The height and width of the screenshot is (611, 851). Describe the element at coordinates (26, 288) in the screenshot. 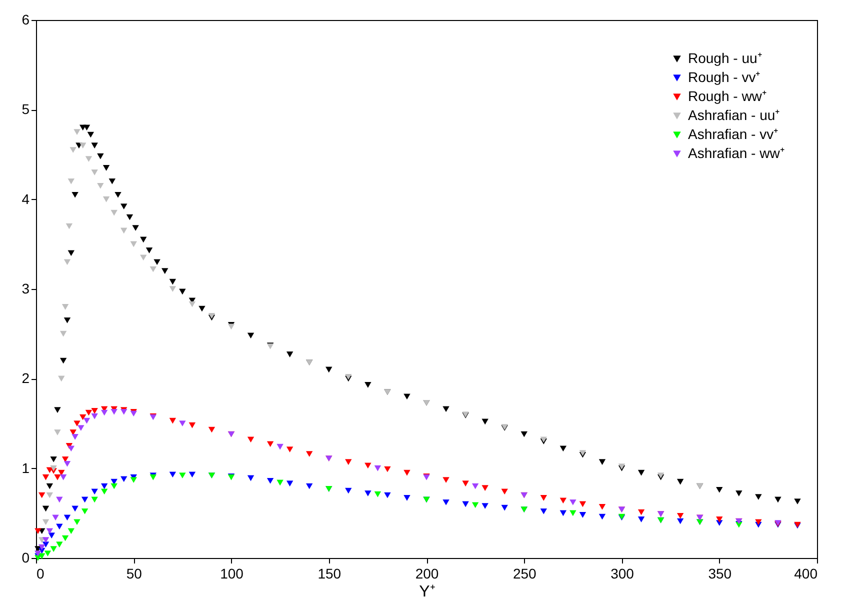

I see `y-tick-label: 3` at that location.